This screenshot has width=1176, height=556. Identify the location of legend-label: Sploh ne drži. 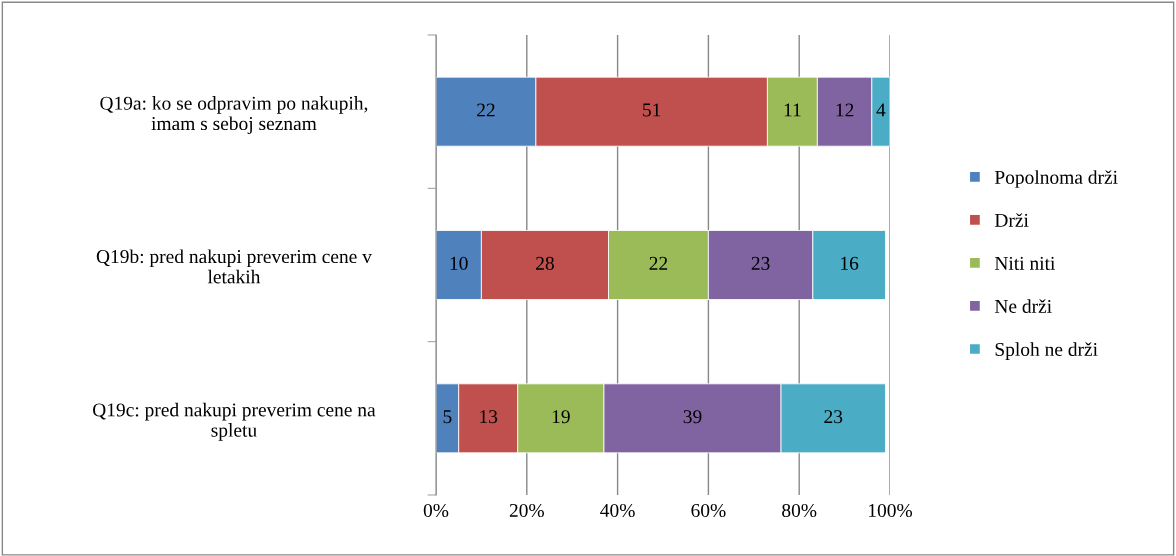
(1046, 351).